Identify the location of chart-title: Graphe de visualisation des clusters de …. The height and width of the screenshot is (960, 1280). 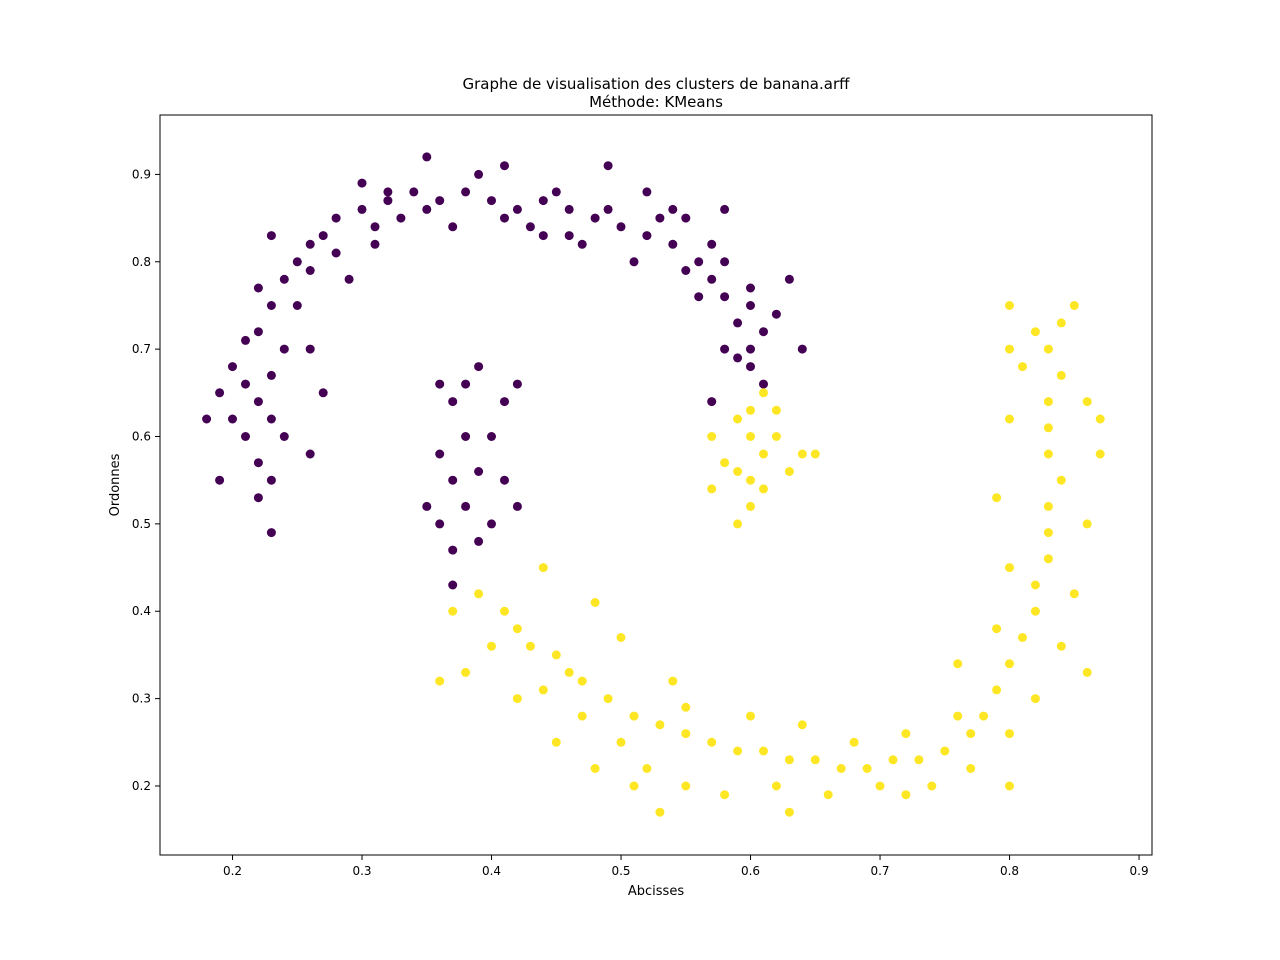
(657, 84).